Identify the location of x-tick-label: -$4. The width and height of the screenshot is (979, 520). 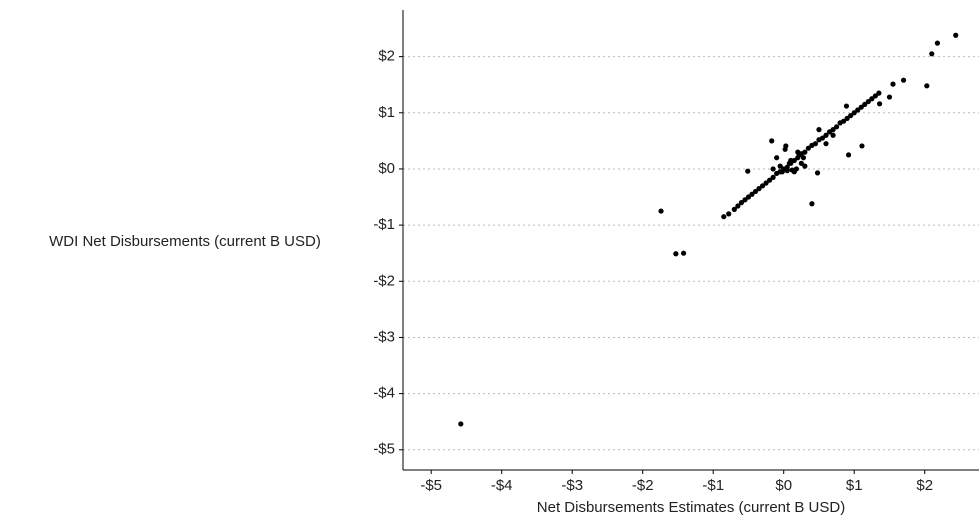
(502, 485).